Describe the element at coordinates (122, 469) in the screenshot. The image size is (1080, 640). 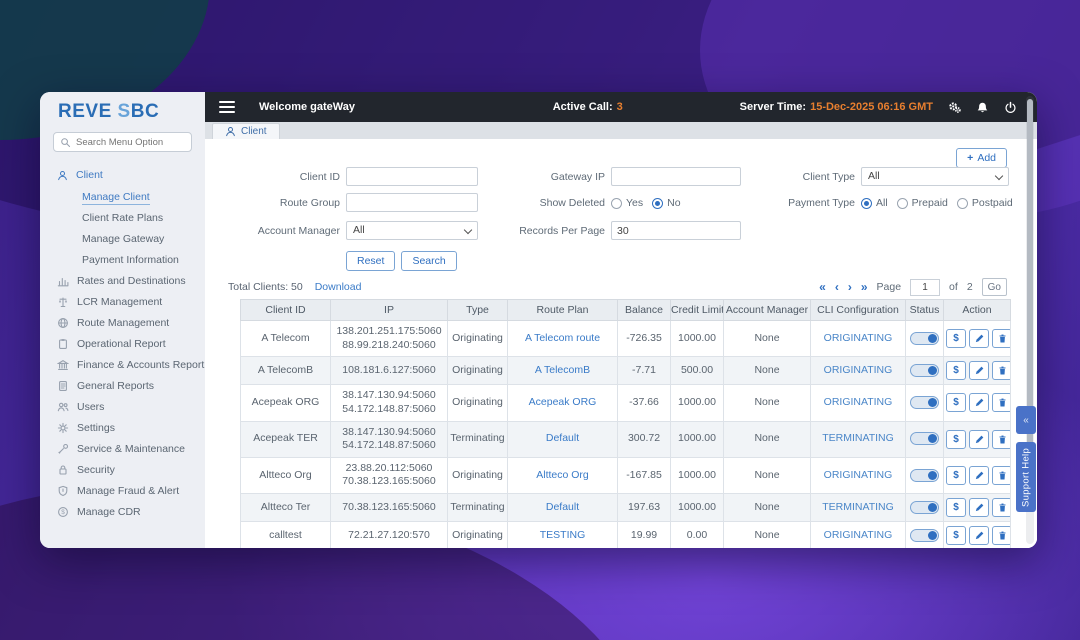
I see `sidebar-item-security: Security` at that location.